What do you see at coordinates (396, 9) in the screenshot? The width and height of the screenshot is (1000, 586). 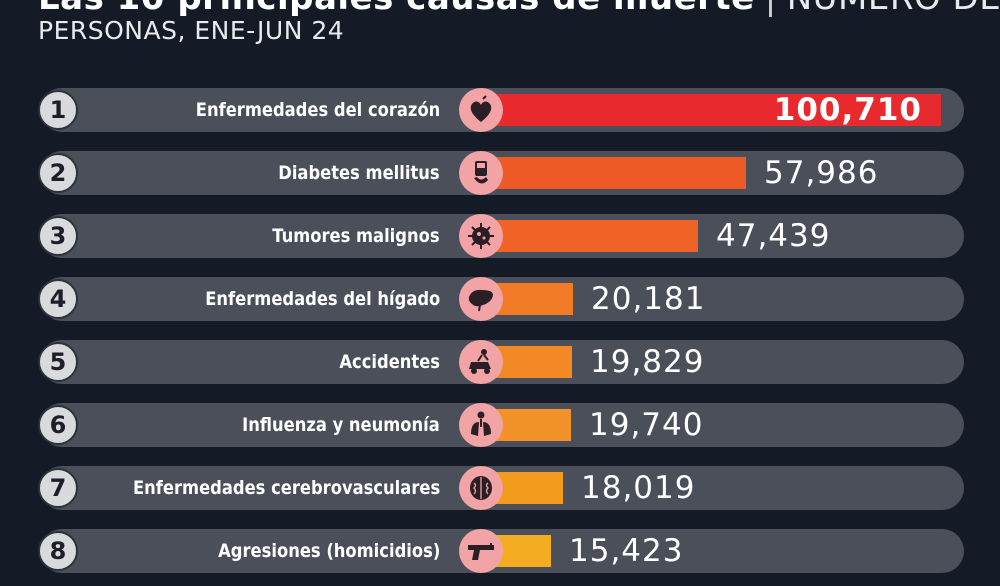 I see `chart-title-main: Las 10 principales causas de muerte` at bounding box center [396, 9].